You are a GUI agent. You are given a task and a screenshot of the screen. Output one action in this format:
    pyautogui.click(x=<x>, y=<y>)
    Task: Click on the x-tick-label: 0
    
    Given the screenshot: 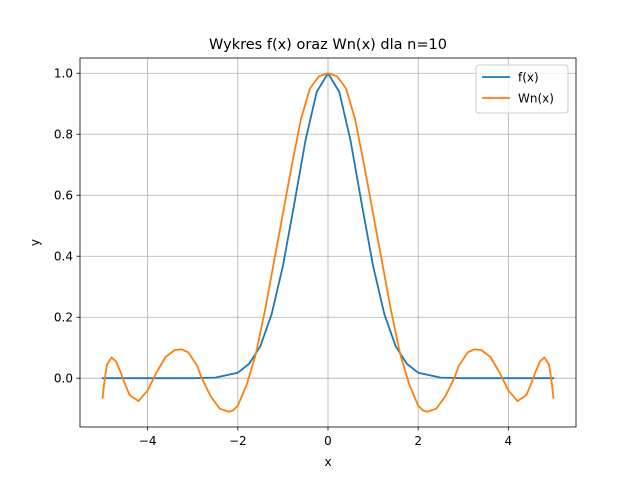 What is the action you would take?
    pyautogui.click(x=328, y=441)
    